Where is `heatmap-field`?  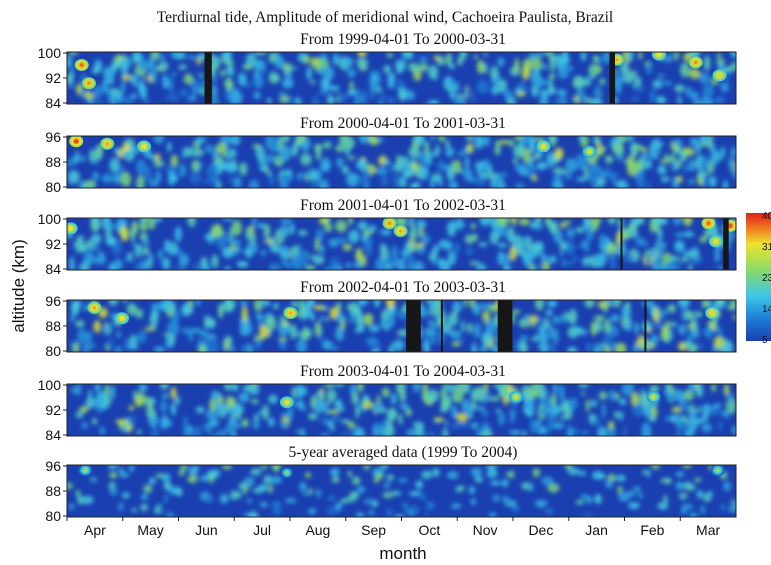
heatmap-field is located at coordinates (401, 78).